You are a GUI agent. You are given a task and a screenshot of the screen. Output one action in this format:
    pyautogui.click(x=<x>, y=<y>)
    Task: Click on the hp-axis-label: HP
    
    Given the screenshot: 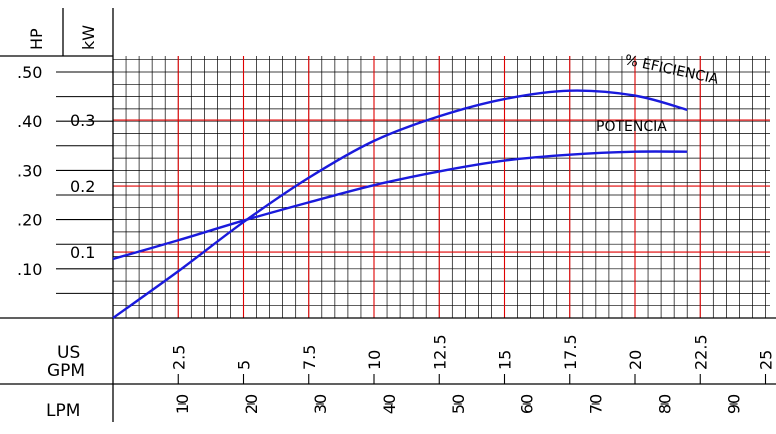 What is the action you would take?
    pyautogui.click(x=36, y=39)
    